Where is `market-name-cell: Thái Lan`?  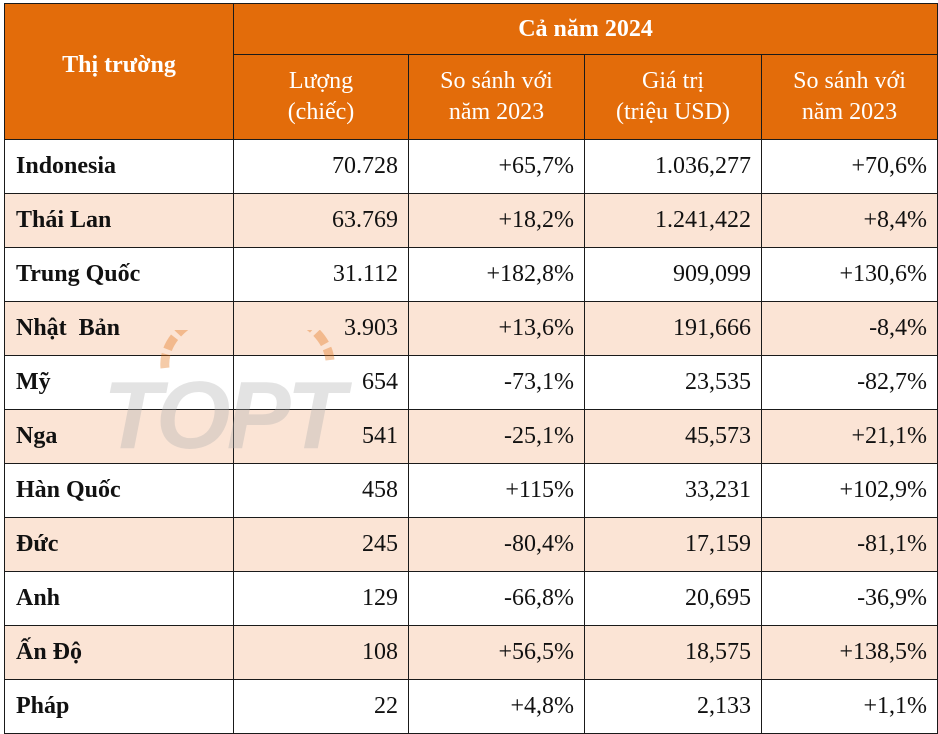
market-name-cell: Thái Lan is located at coordinates (119, 220).